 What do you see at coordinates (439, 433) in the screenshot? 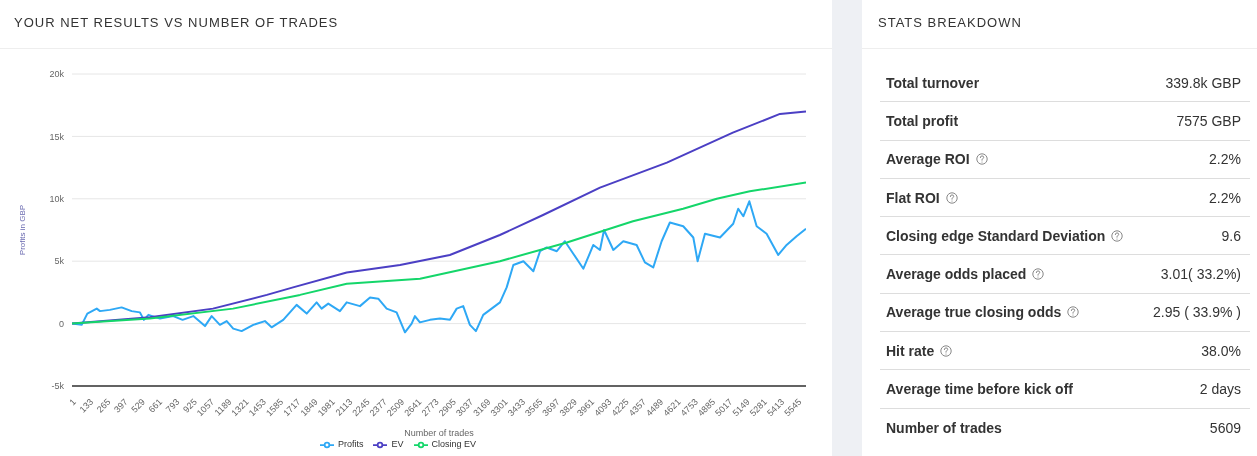
I see `x-axis-title: Number of trades` at bounding box center [439, 433].